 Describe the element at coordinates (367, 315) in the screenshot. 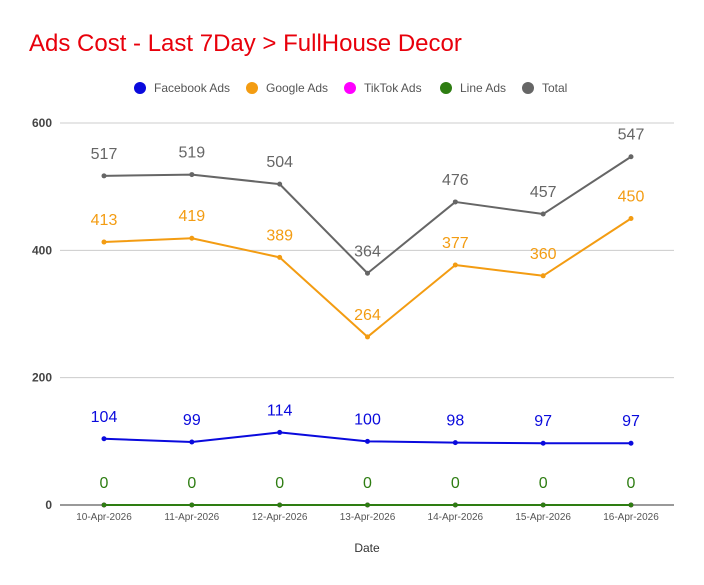

I see `data-label-google-ads: 264` at that location.